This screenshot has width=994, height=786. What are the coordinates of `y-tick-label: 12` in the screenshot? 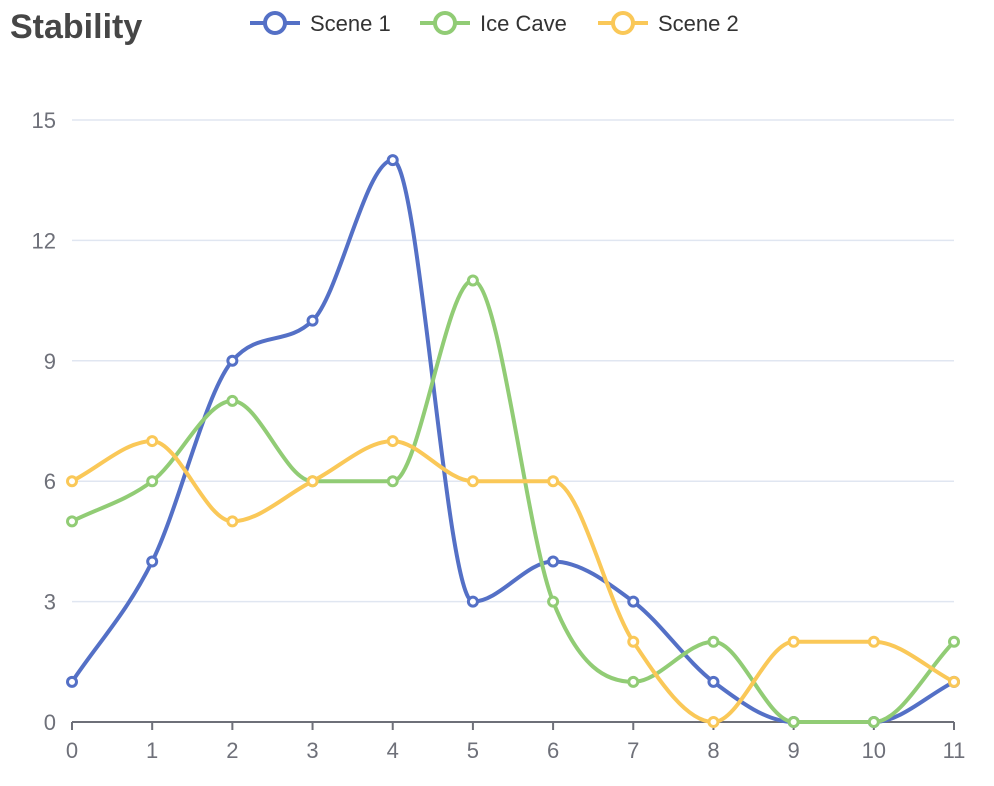 It's located at (44, 240).